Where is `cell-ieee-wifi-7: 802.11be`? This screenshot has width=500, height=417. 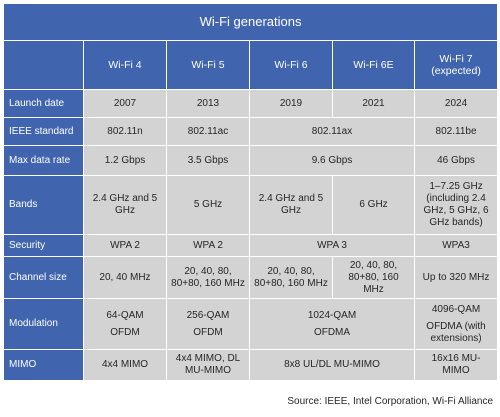
cell-ieee-wifi-7: 802.11be is located at coordinates (456, 131).